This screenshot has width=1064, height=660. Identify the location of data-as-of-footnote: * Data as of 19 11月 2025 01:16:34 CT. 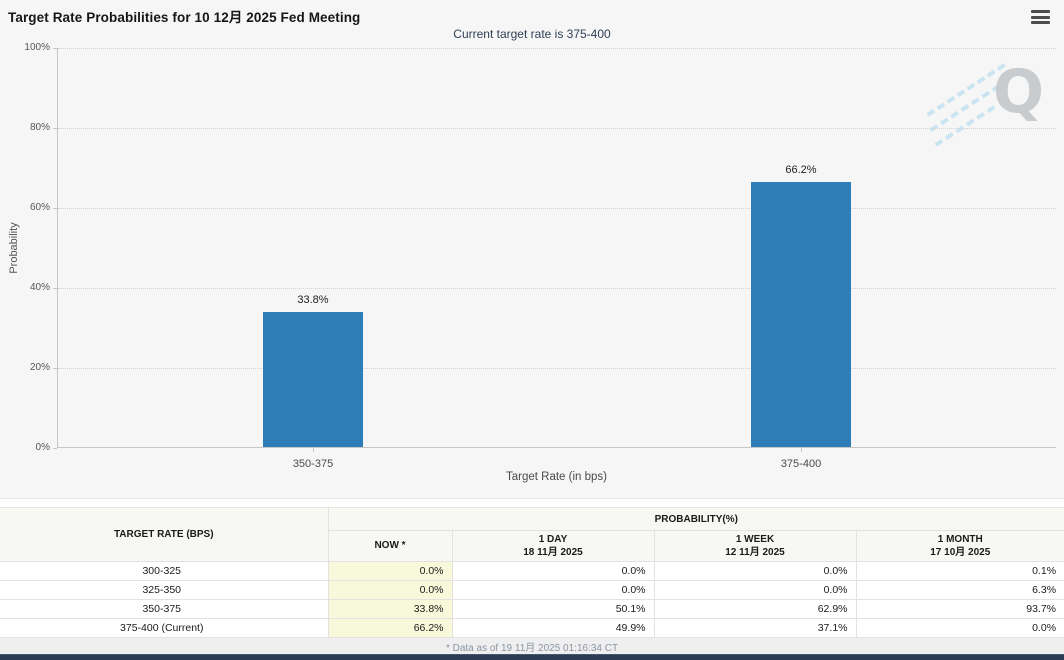
(532, 646).